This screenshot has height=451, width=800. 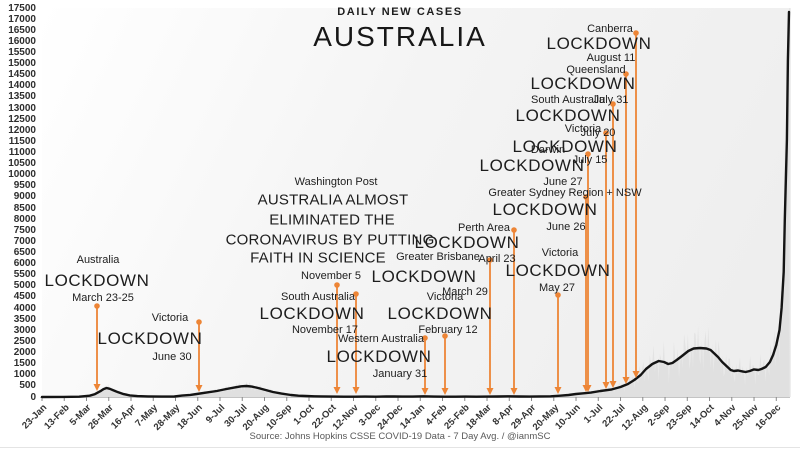 I want to click on annotation-victoria-lockdown-may-2021: LOCKDOWN, so click(x=558, y=270).